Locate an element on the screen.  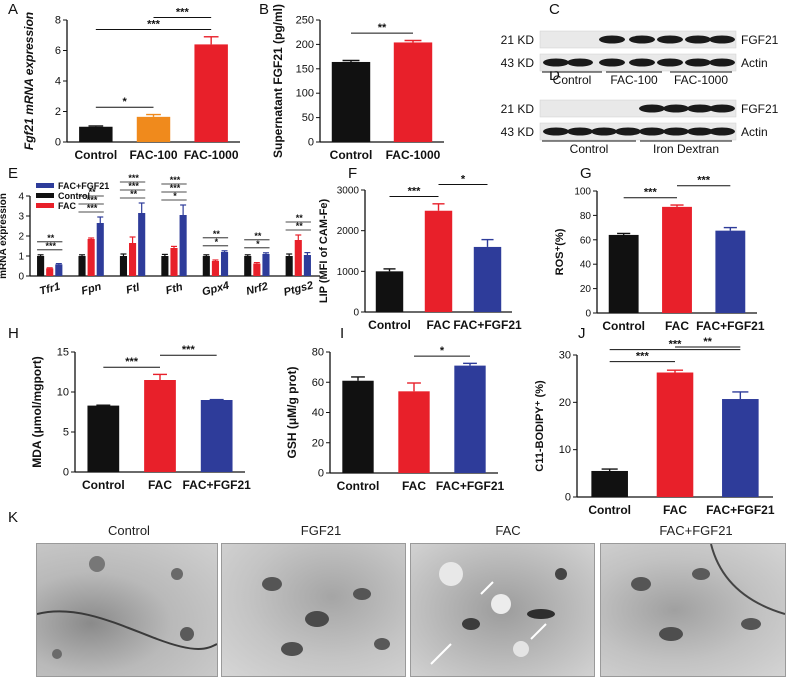
y-tick-label-e: 1 is located at coordinates (21, 257).